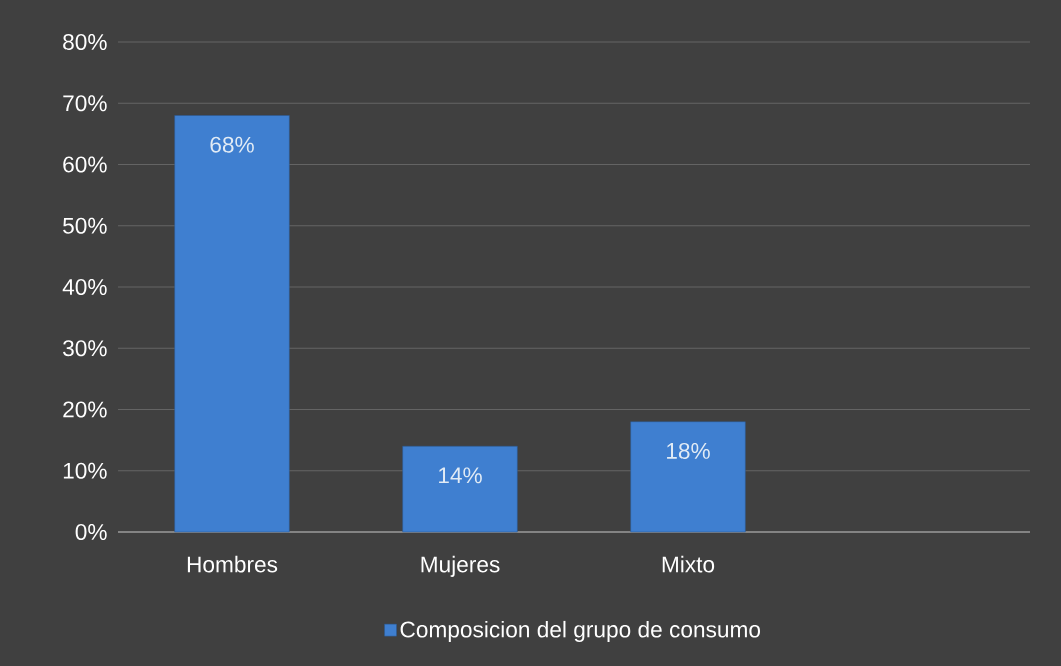  Describe the element at coordinates (688, 450) in the screenshot. I see `data-label: 18%` at that location.